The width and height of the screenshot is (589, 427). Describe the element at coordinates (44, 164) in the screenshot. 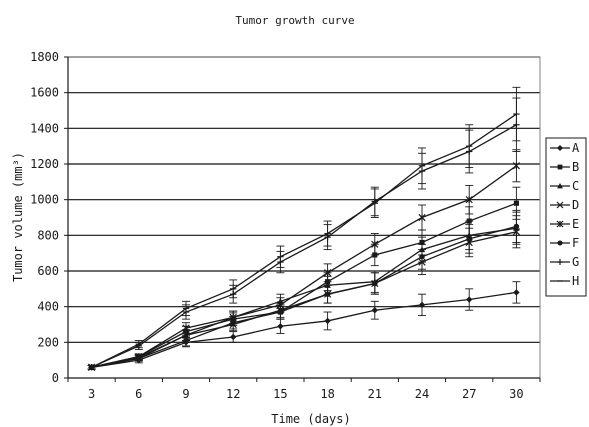

I see `y-tick-label: 1200` at that location.